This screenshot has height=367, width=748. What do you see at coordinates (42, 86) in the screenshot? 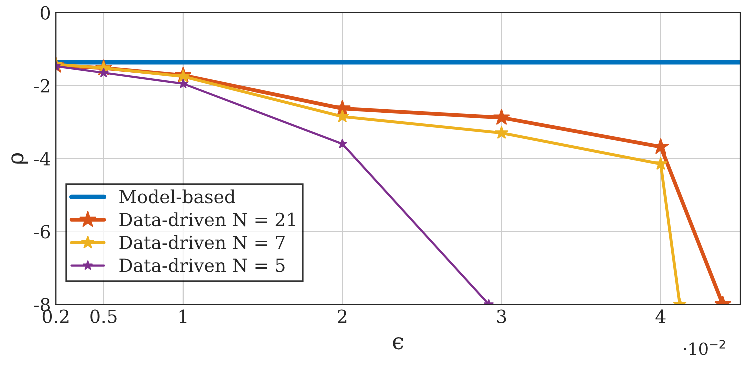
I see `y-tick-label: -2` at bounding box center [42, 86].